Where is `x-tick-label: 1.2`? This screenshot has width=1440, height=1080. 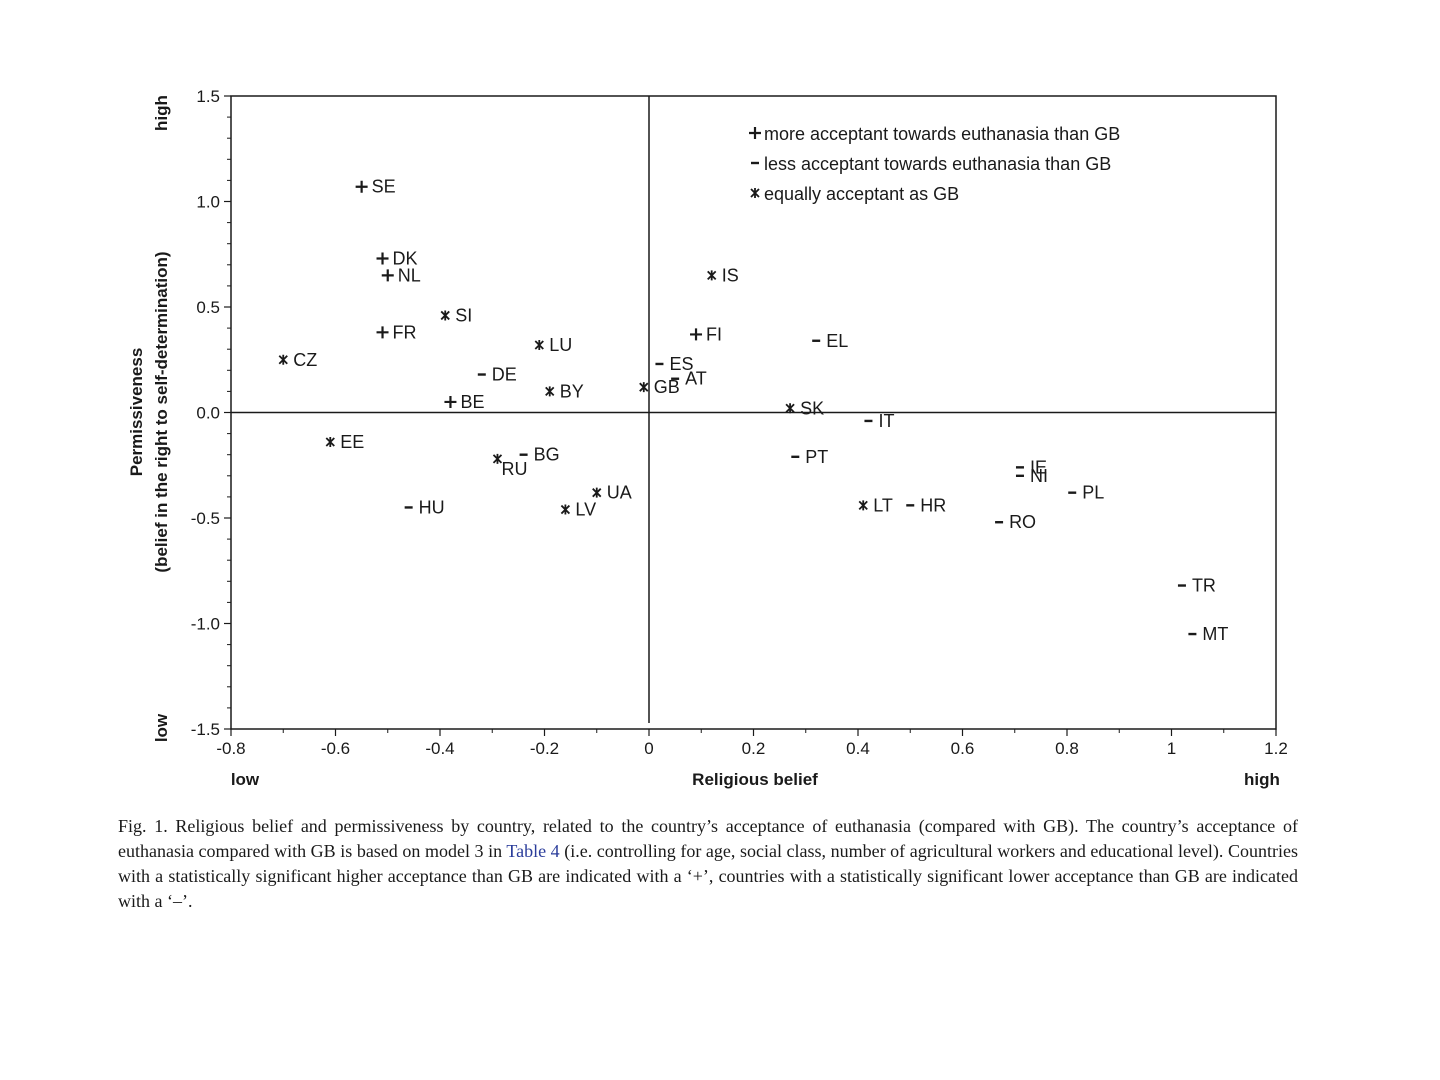
x-tick-label: 1.2 is located at coordinates (1276, 748).